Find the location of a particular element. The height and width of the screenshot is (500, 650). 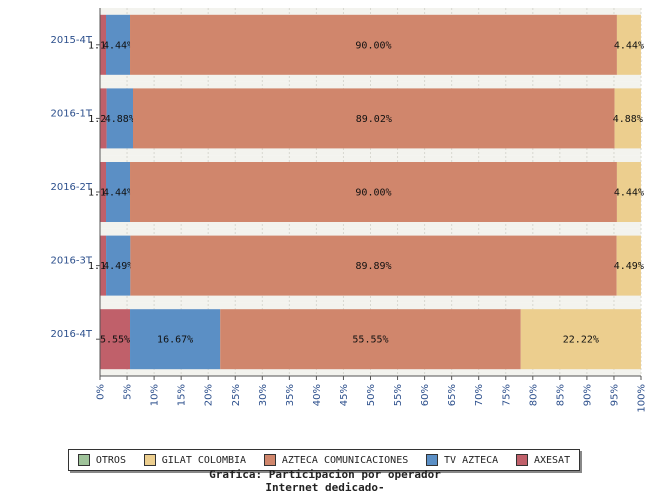

category-label: 2016-3T is located at coordinates (71, 261).